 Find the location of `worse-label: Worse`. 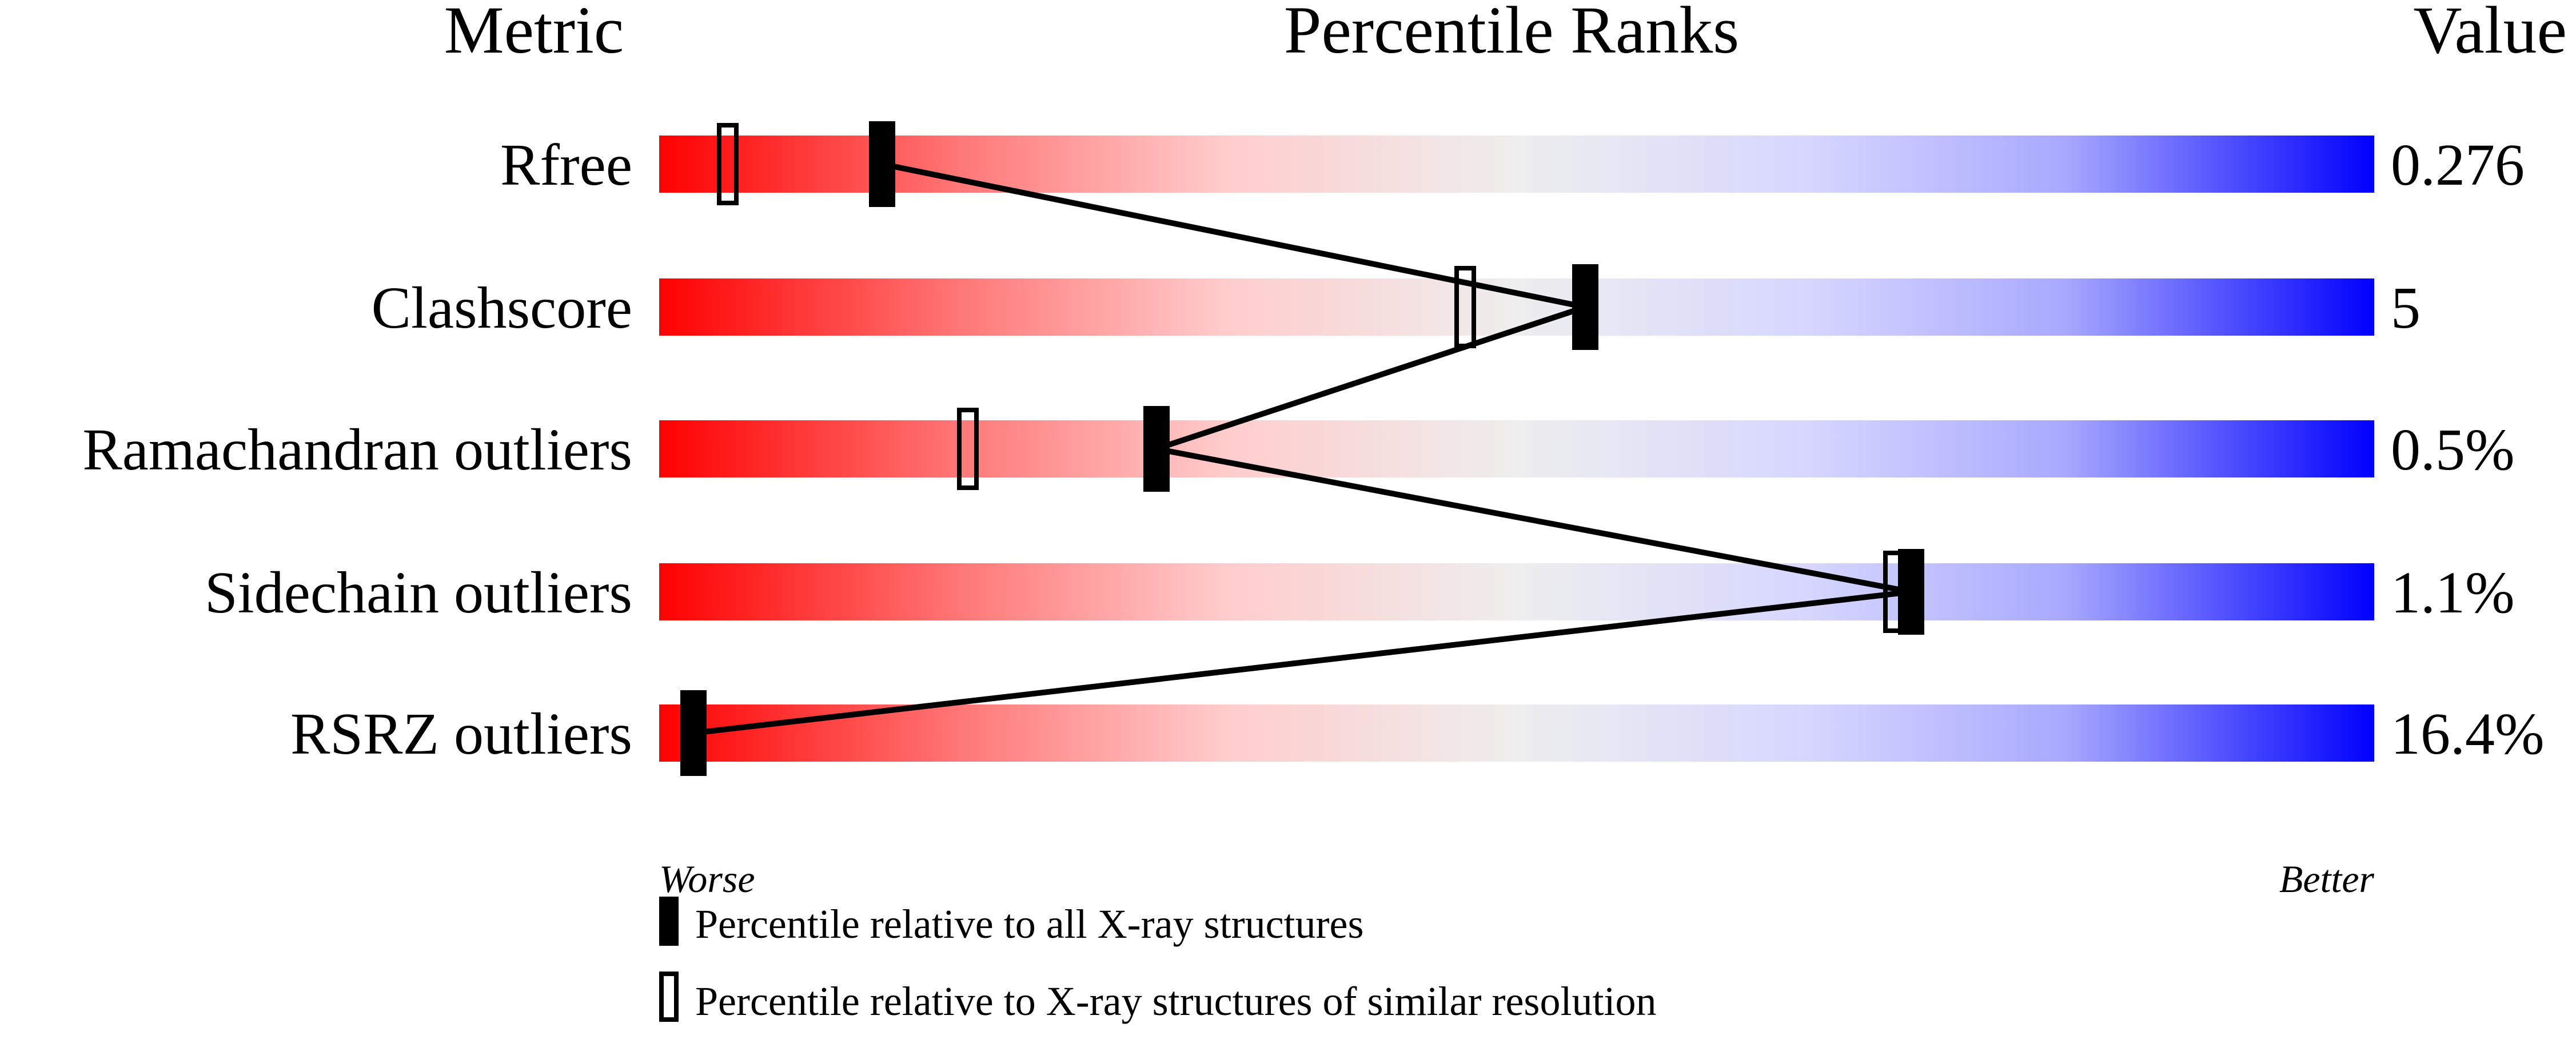

worse-label: Worse is located at coordinates (707, 879).